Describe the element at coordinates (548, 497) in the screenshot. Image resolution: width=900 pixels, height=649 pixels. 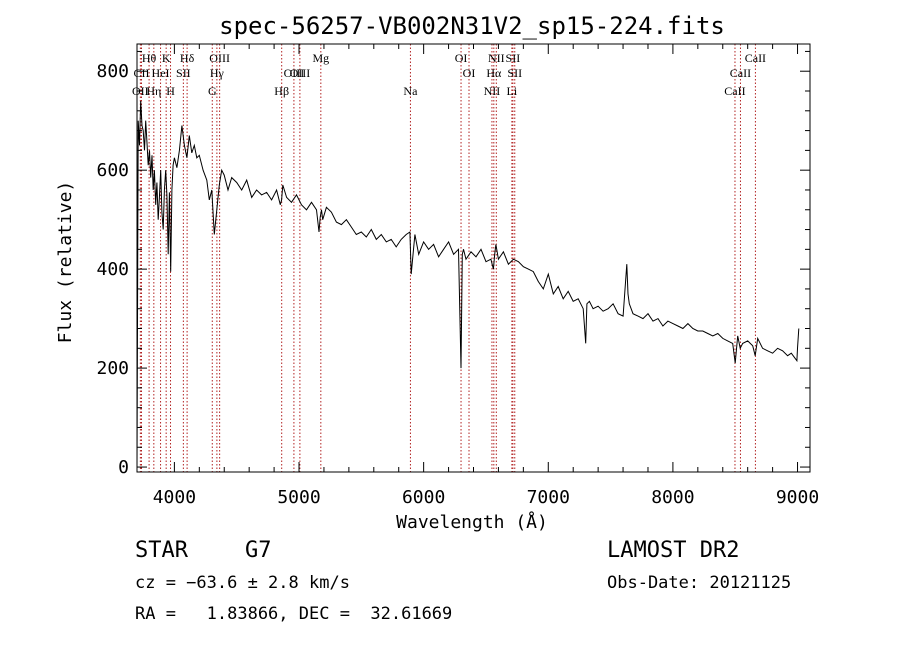
I see `x-tick-label: 7000` at that location.